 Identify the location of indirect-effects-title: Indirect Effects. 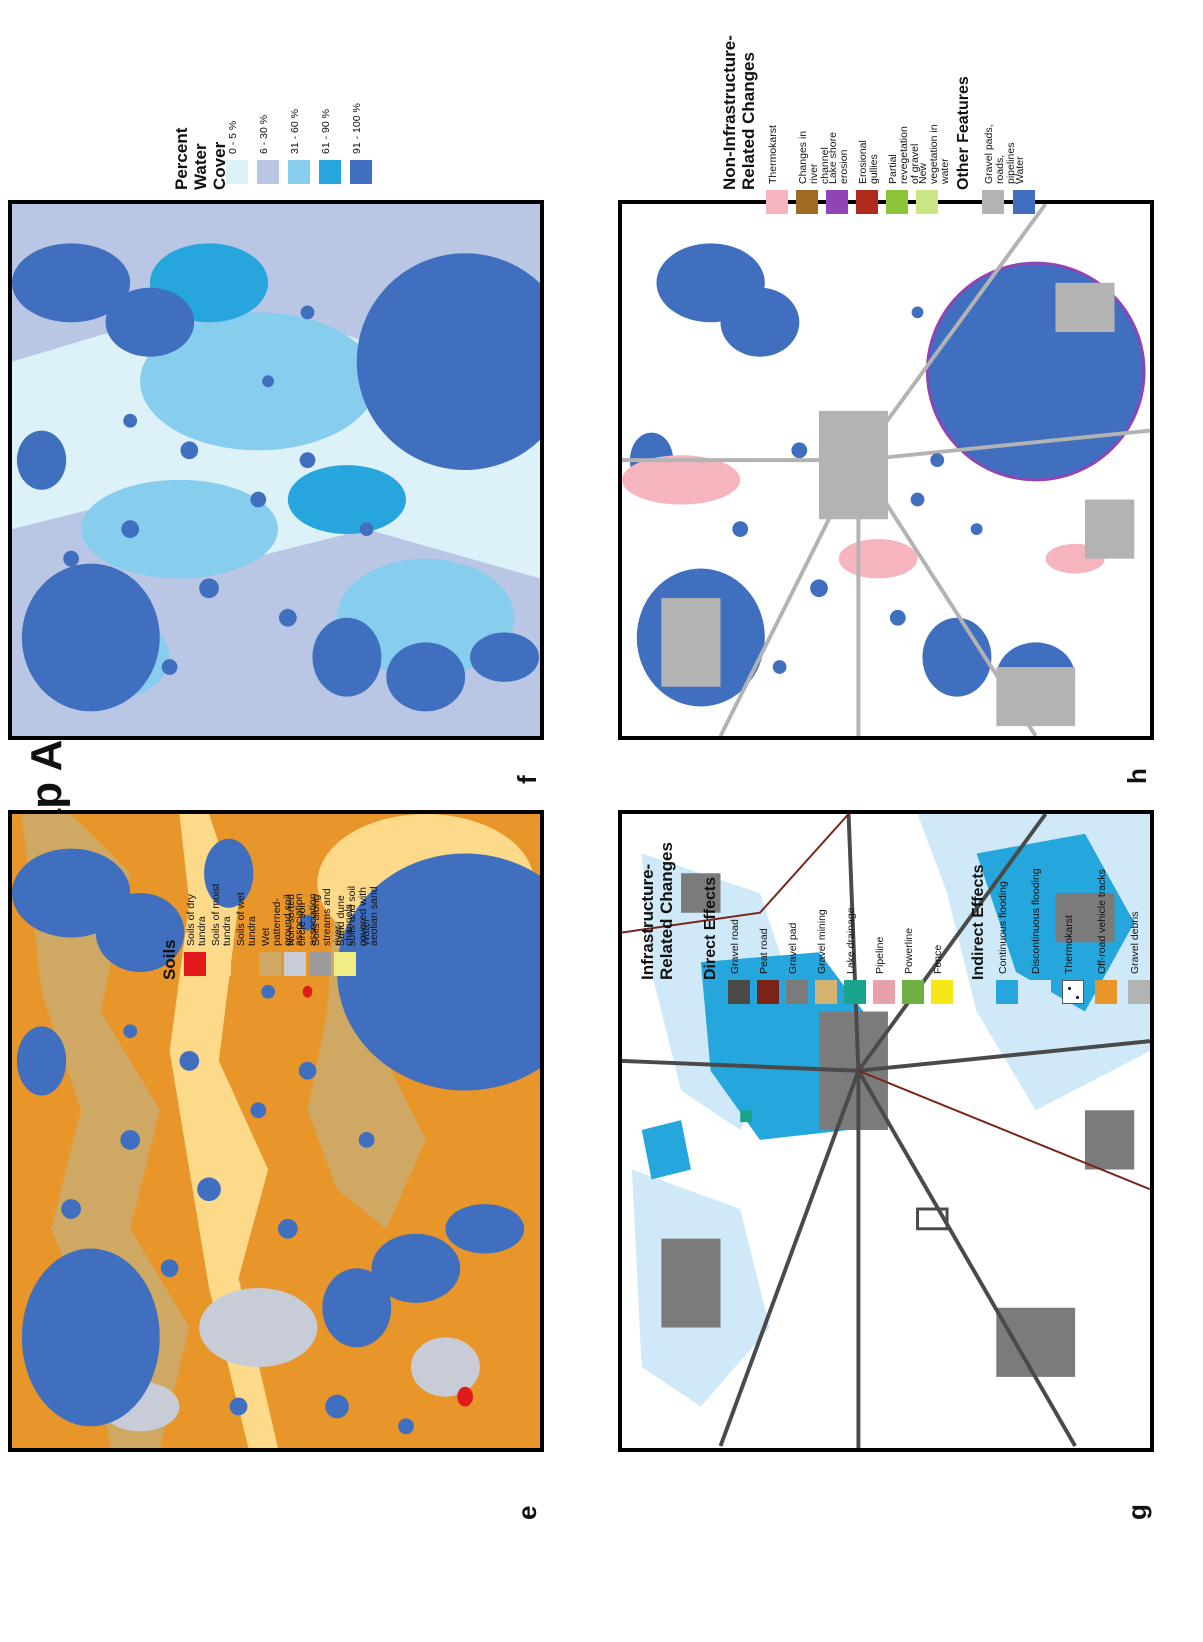
(978, 922).